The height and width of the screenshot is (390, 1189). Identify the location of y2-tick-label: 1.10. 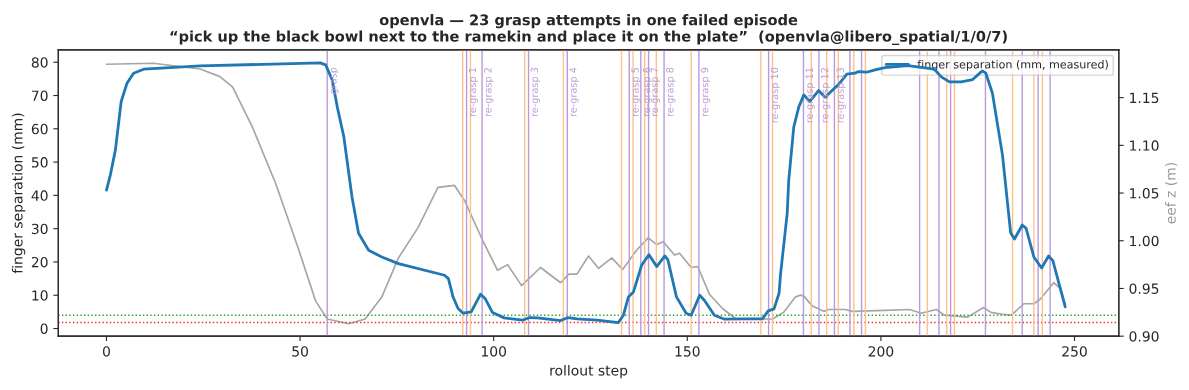
(1144, 145).